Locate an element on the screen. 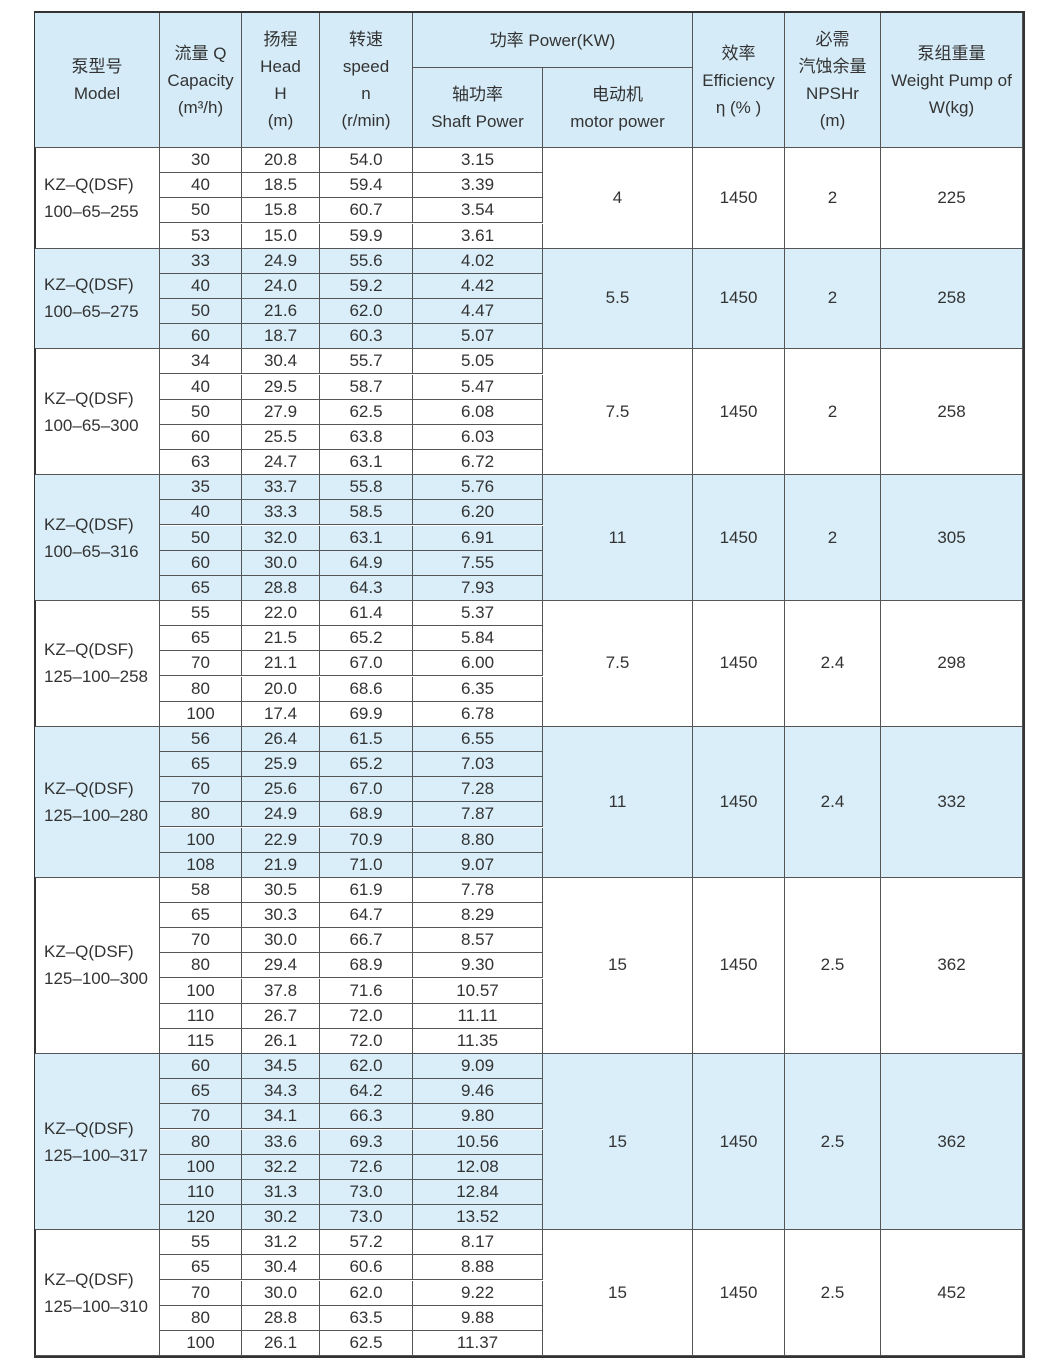  cell-value: 100 is located at coordinates (200, 990).